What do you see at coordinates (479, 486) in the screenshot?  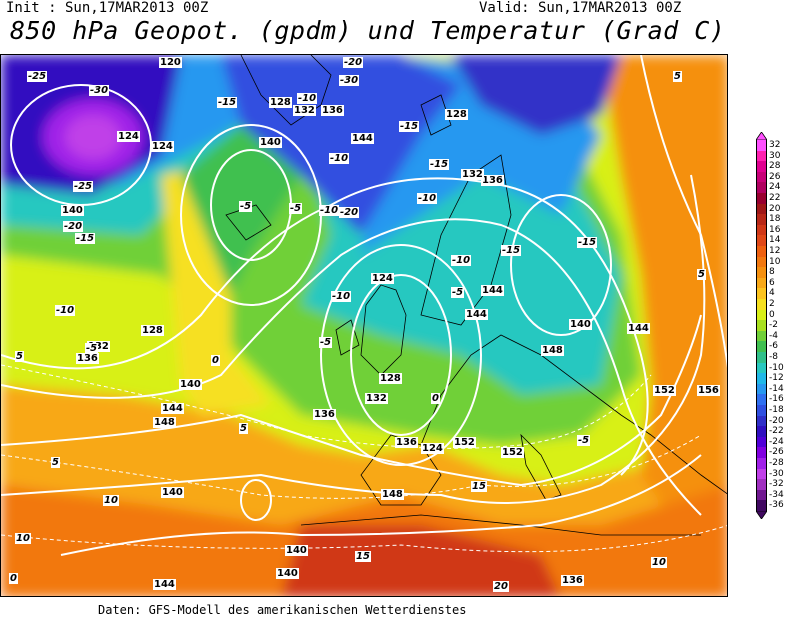 I see `temperature-label: 15` at bounding box center [479, 486].